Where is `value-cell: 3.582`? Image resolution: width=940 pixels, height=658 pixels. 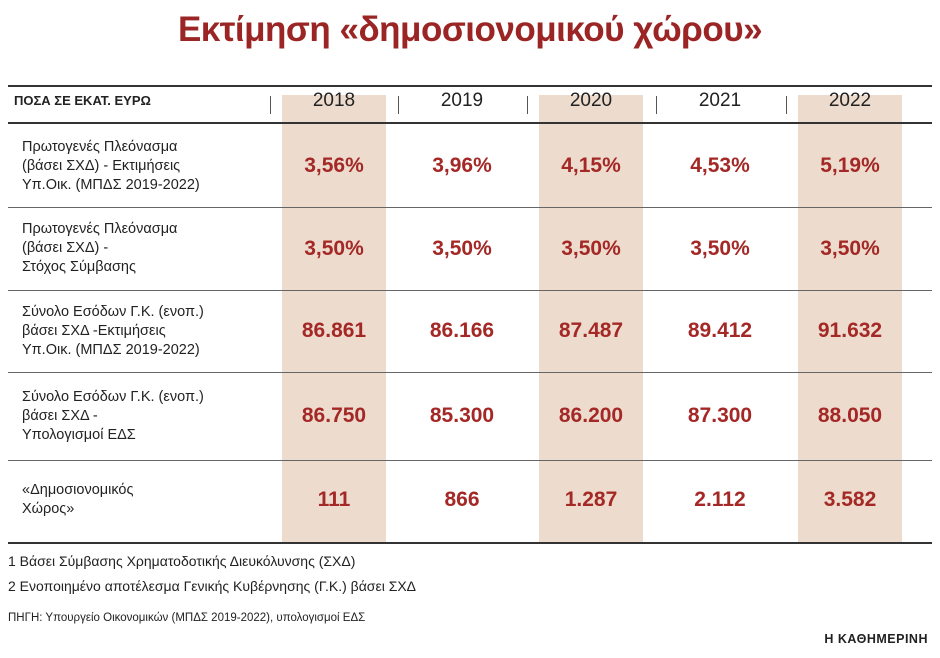 value-cell: 3.582 is located at coordinates (850, 499).